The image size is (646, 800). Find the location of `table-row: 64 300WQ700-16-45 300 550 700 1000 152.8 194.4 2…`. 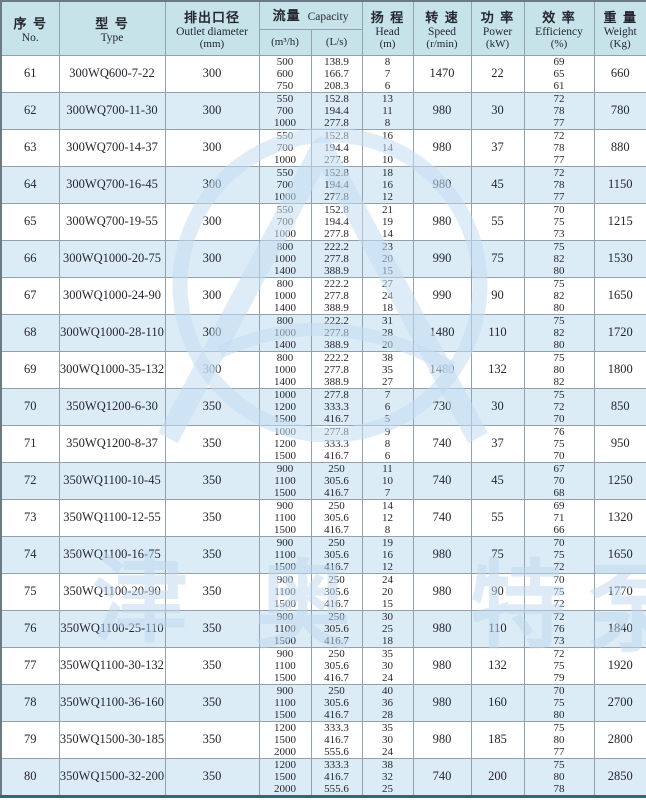

table-row: 64 300WQ700-16-45 300 550 700 1000 152.8 194.4 2… is located at coordinates (323, 184).